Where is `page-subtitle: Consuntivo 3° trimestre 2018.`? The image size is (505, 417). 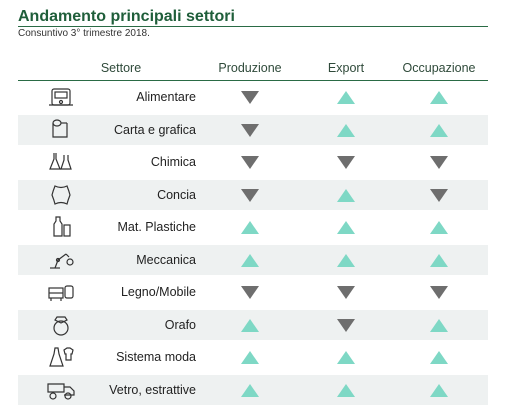 page-subtitle: Consuntivo 3° trimestre 2018. is located at coordinates (84, 33).